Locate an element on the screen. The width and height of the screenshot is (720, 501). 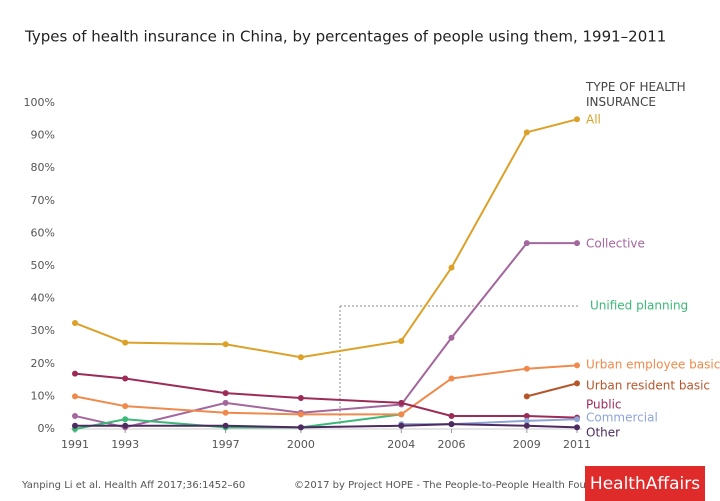
y-tick-label: 70% is located at coordinates (43, 200).